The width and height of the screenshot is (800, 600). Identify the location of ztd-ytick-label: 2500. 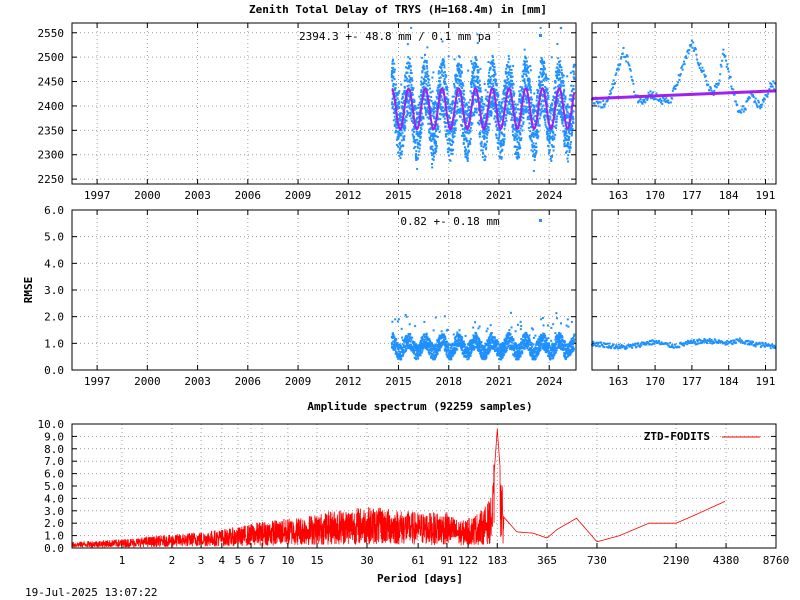
(51, 57).